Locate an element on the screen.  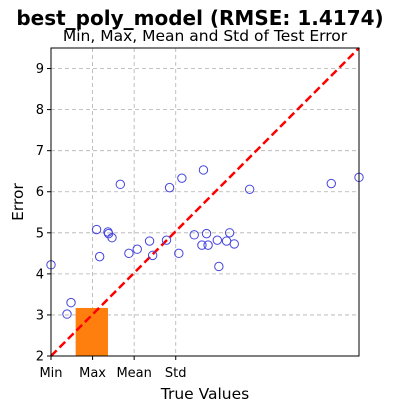
x-tick-label-0: Min is located at coordinates (50, 373).